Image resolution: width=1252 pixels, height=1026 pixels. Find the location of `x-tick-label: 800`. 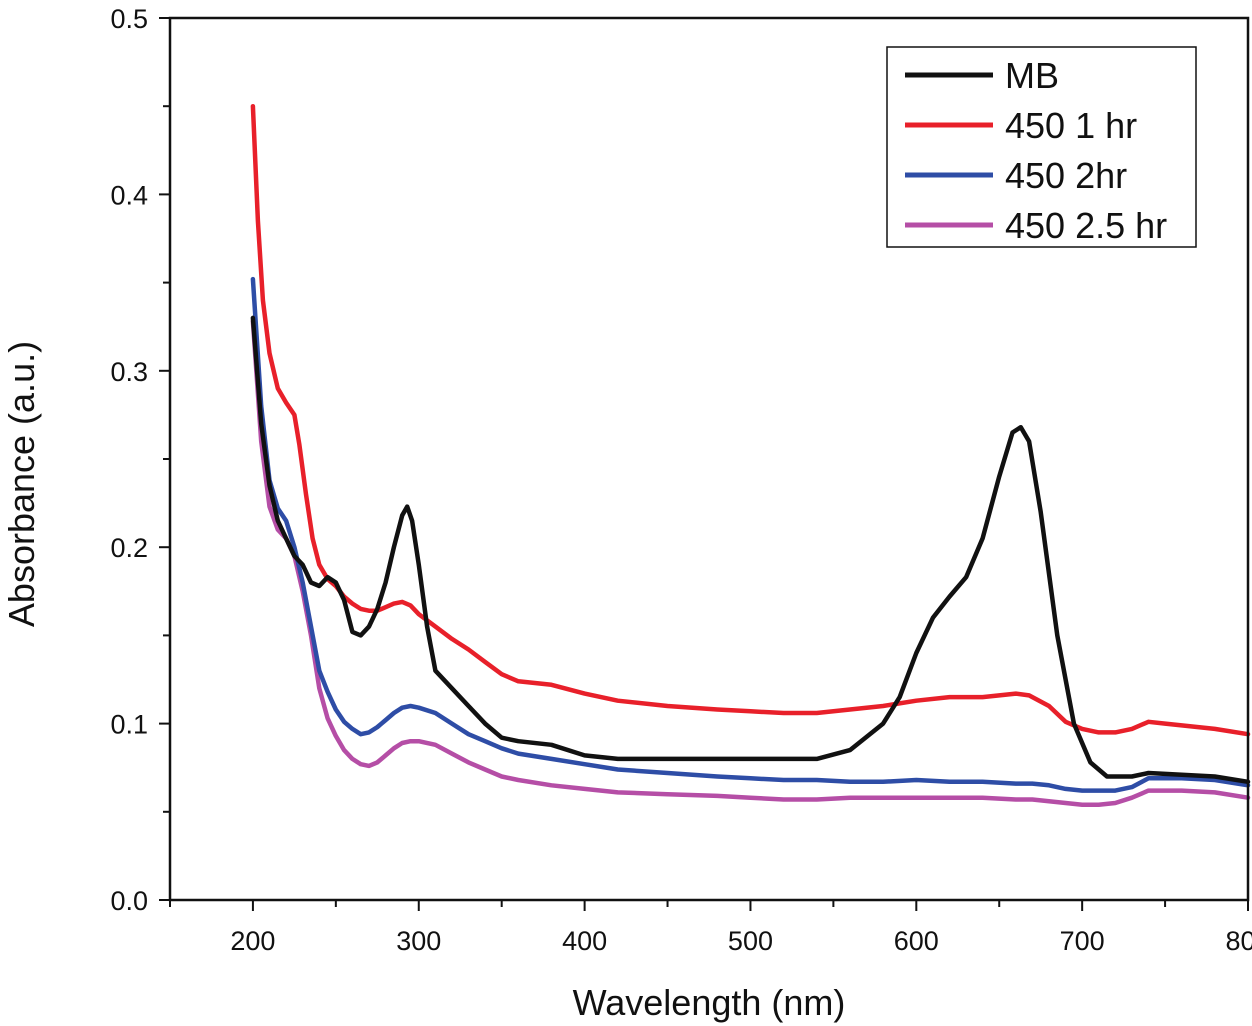

x-tick-label: 800 is located at coordinates (1238, 941).